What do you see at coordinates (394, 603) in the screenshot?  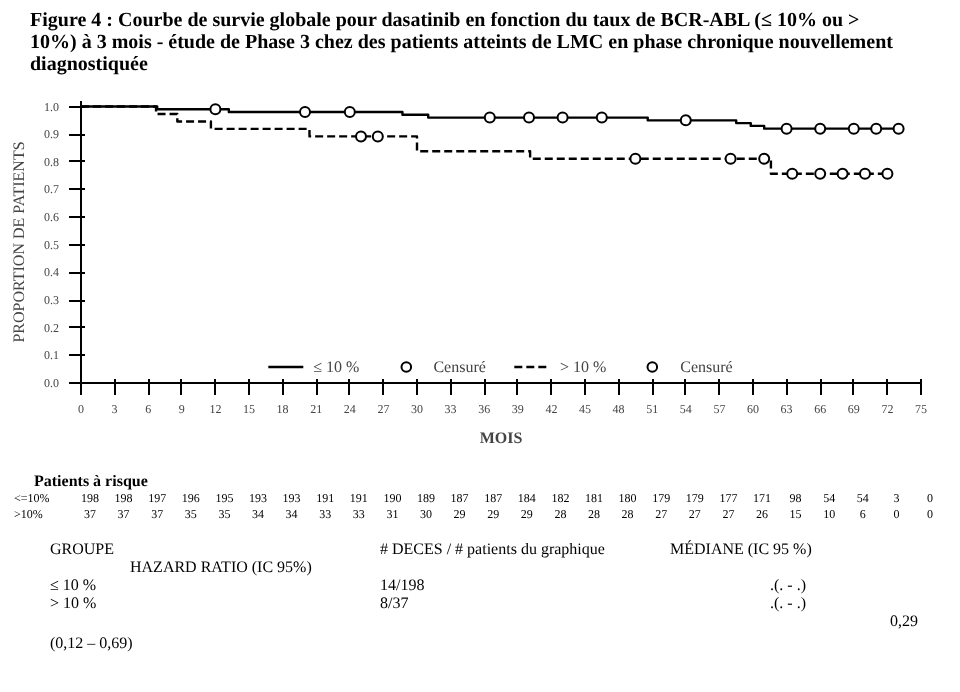 I see `text: 8/37` at bounding box center [394, 603].